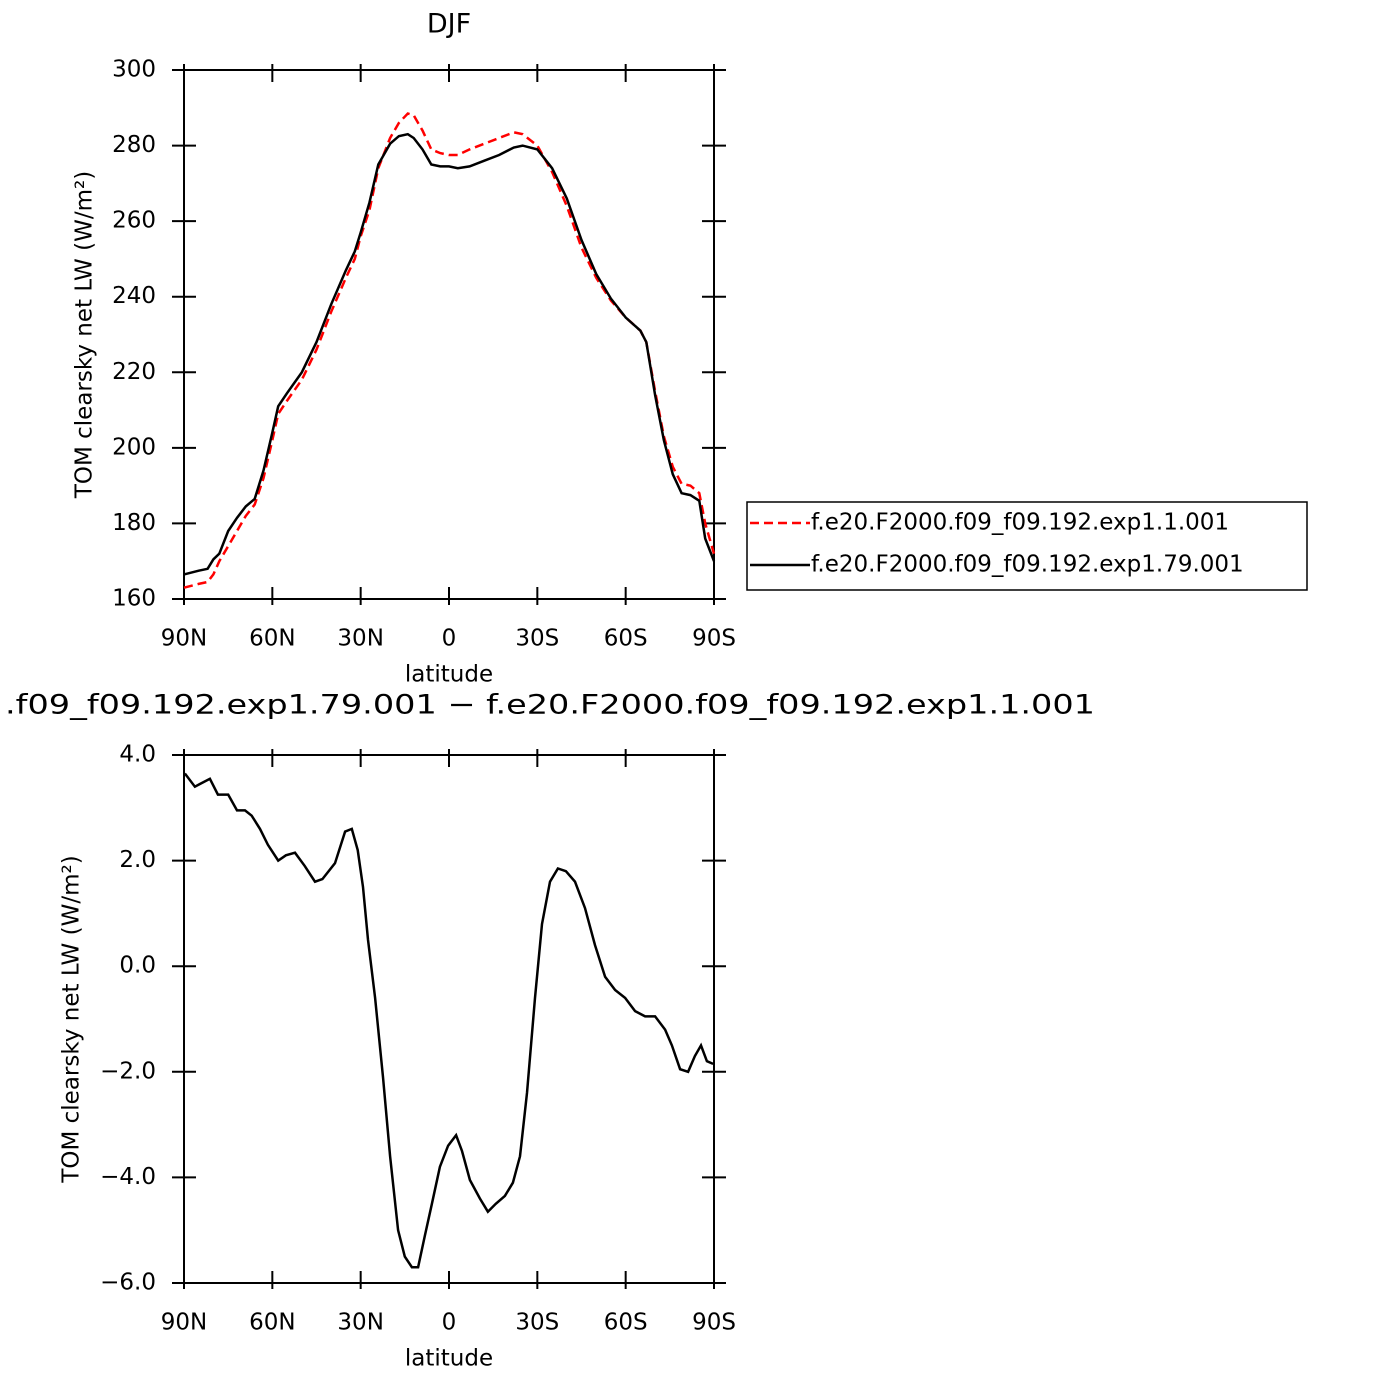 Image resolution: width=1377 pixels, height=1380 pixels. I want to click on chart-title: DJF, so click(449, 24).